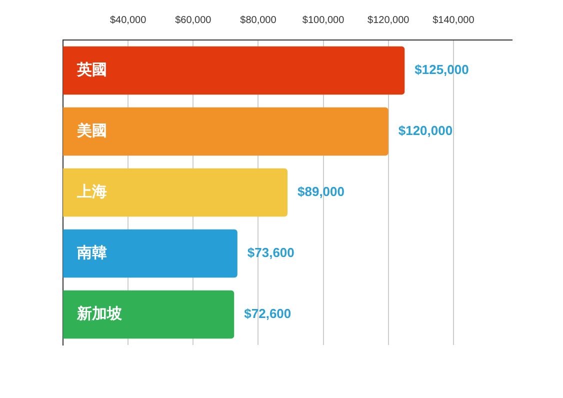  I want to click on data-label: $89,000, so click(321, 192).